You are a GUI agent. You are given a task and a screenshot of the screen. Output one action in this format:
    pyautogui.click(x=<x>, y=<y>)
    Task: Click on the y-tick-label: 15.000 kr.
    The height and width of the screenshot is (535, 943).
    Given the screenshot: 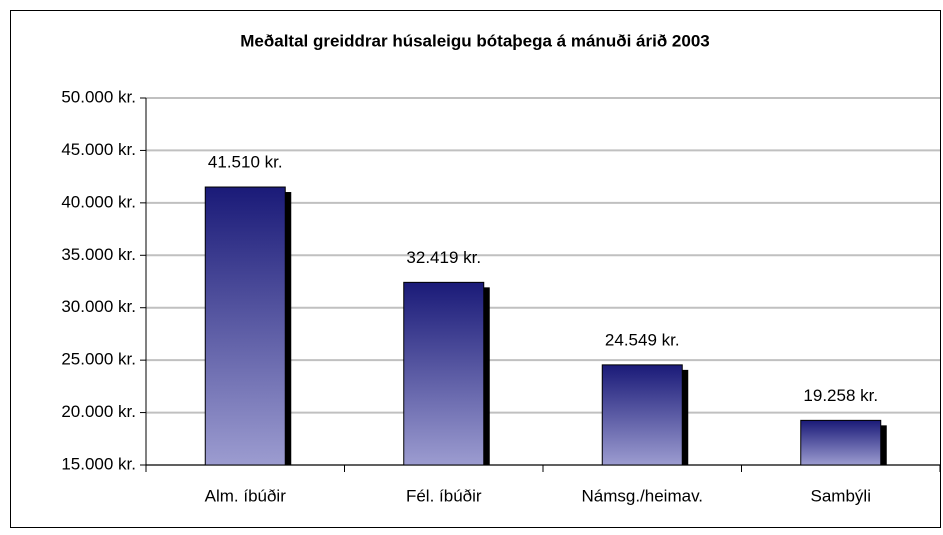 What is the action you would take?
    pyautogui.click(x=98, y=463)
    